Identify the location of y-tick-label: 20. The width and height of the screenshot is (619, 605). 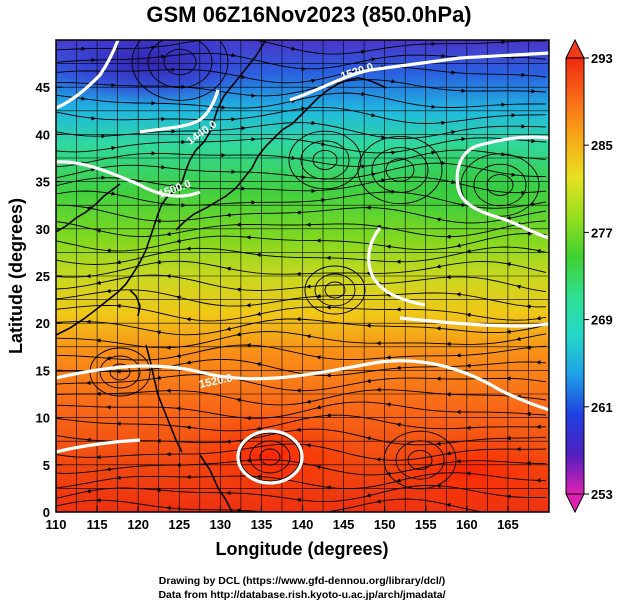
(43, 323).